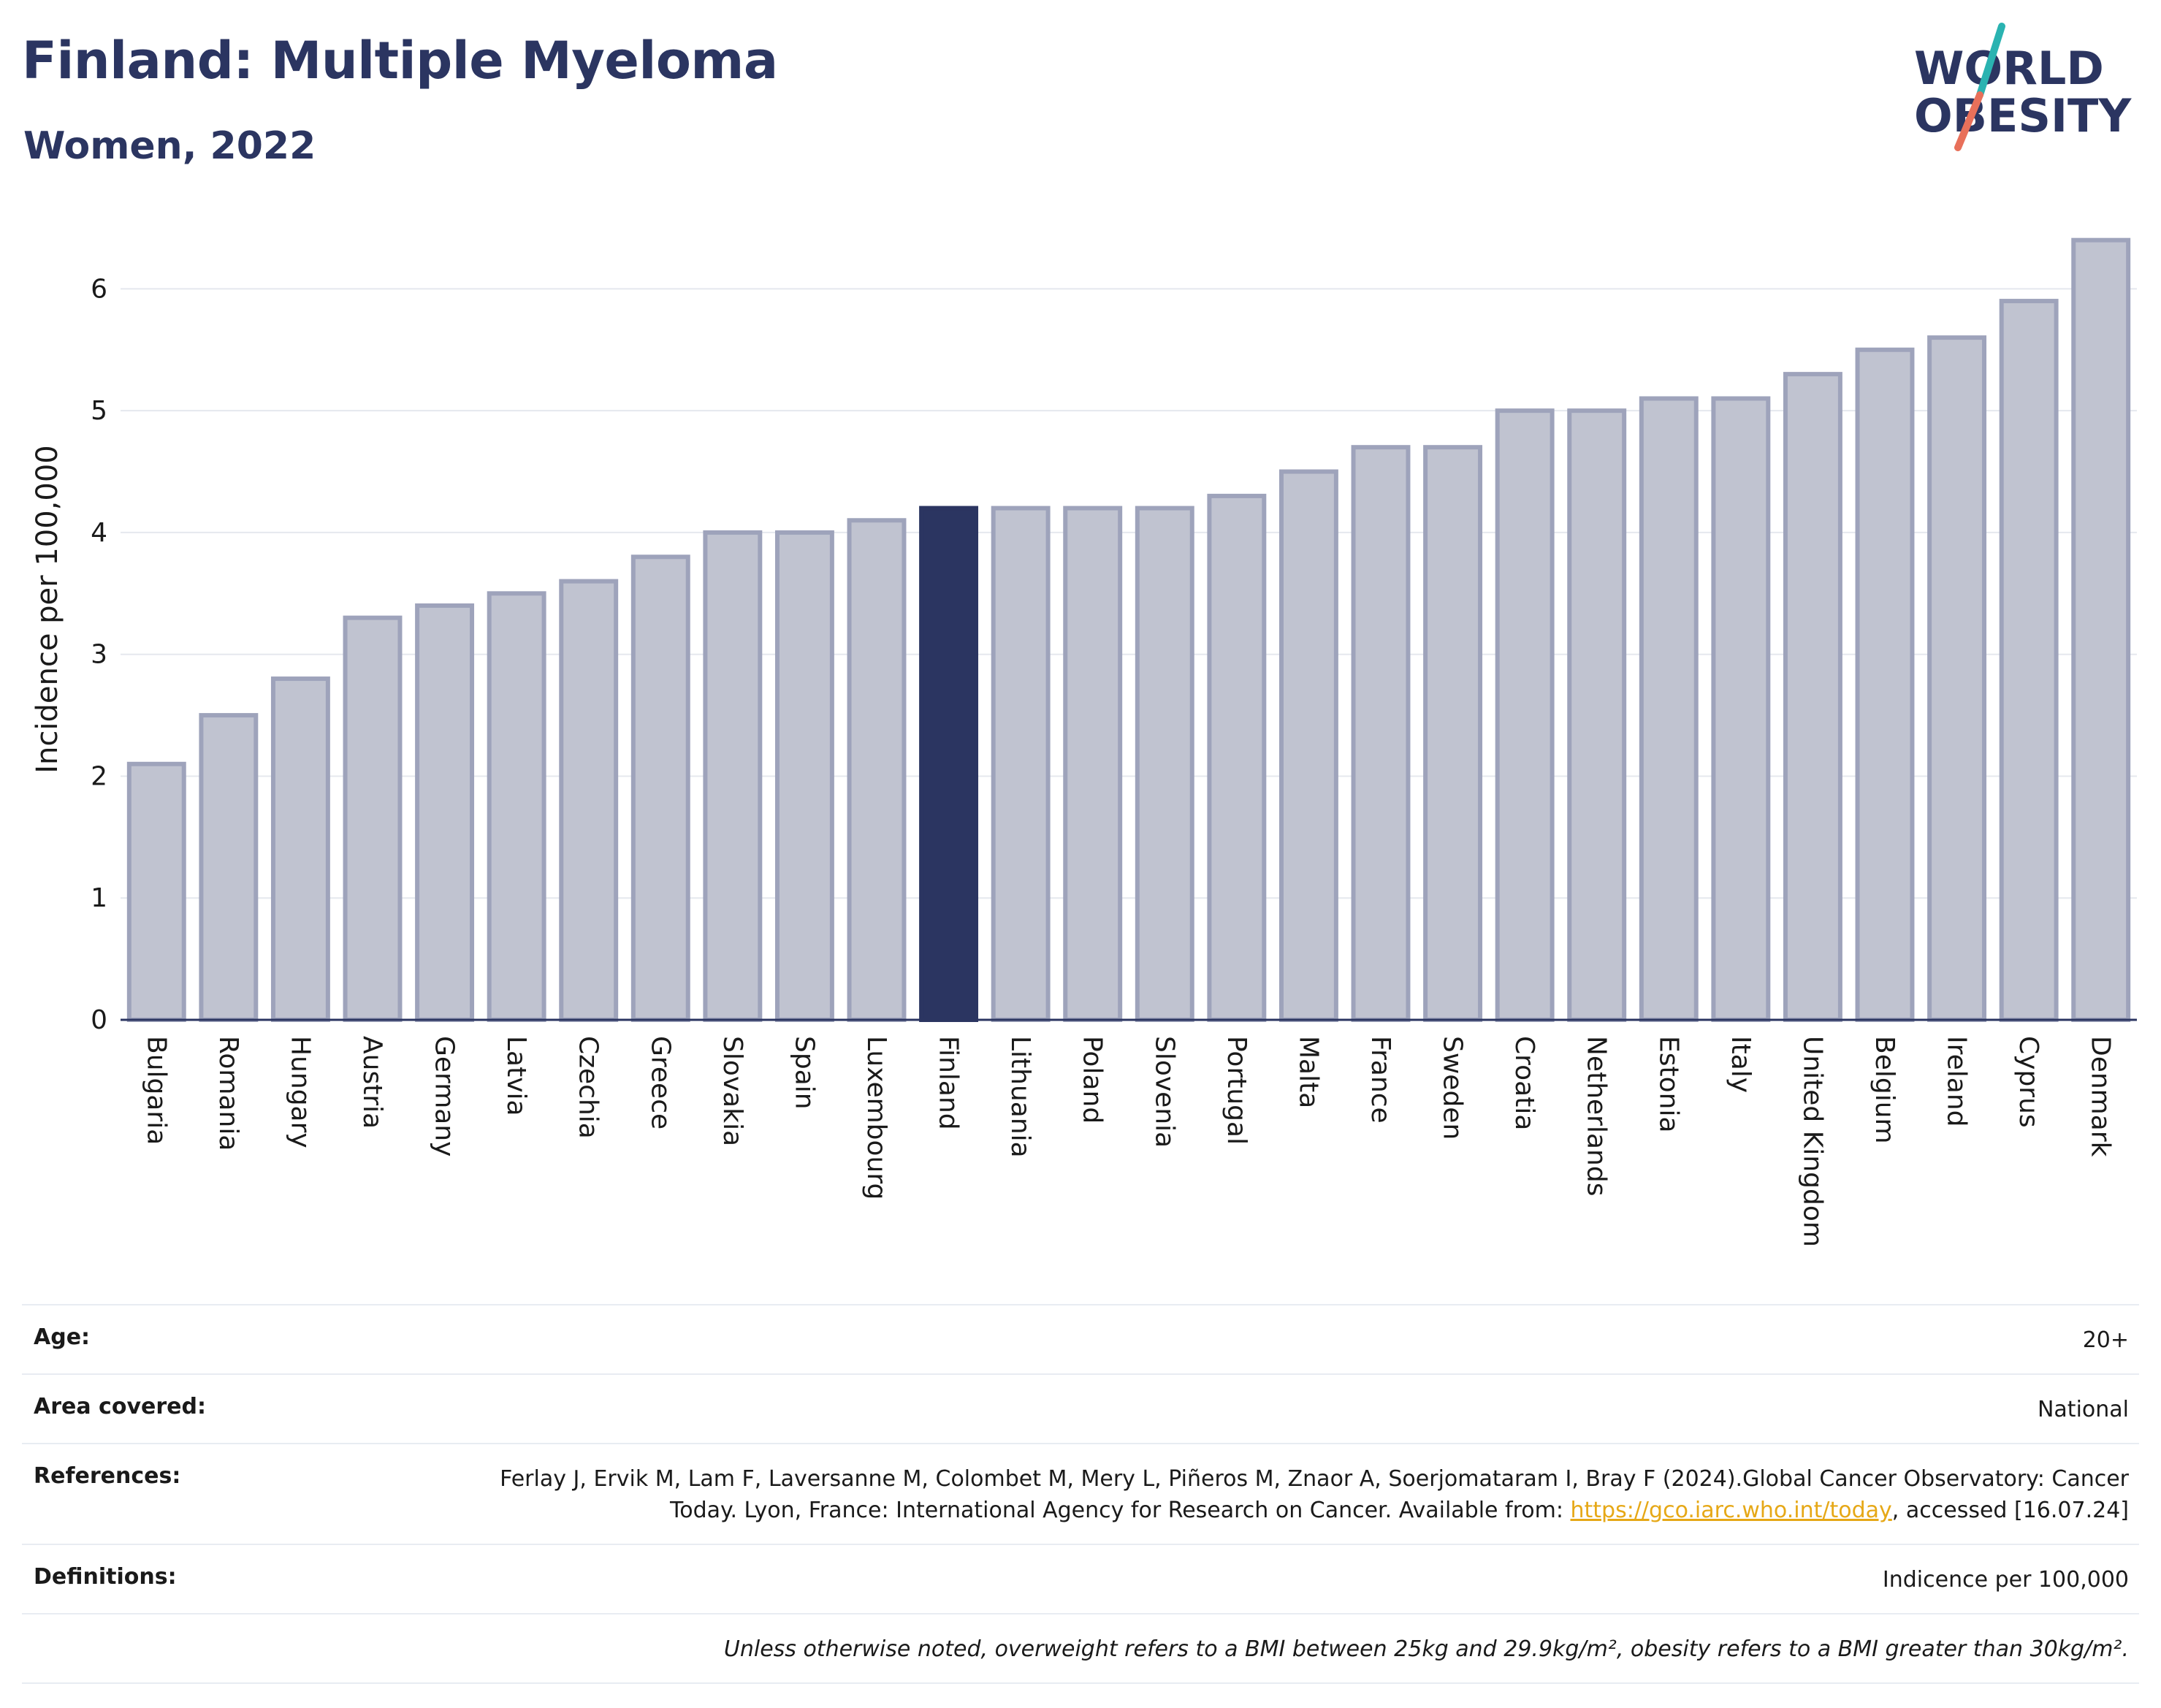 This screenshot has width=2161, height=1708. Describe the element at coordinates (2009, 68) in the screenshot. I see `logo-line-1: WORLD` at that location.